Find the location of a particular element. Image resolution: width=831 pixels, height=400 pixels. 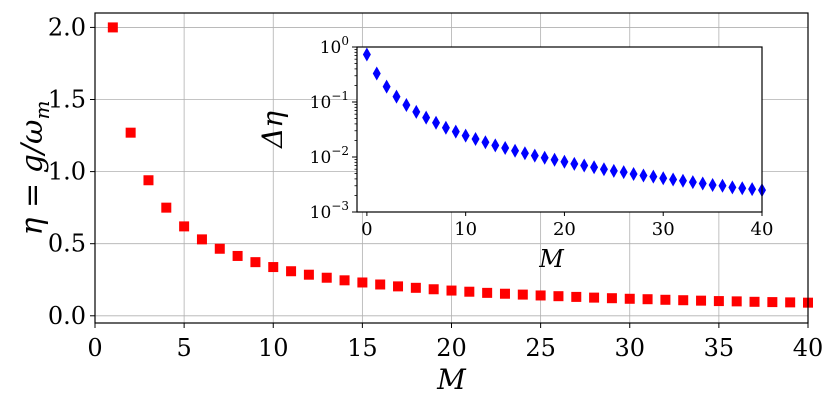

inset-y-tick-base-3: 10 is located at coordinates (321, 213).